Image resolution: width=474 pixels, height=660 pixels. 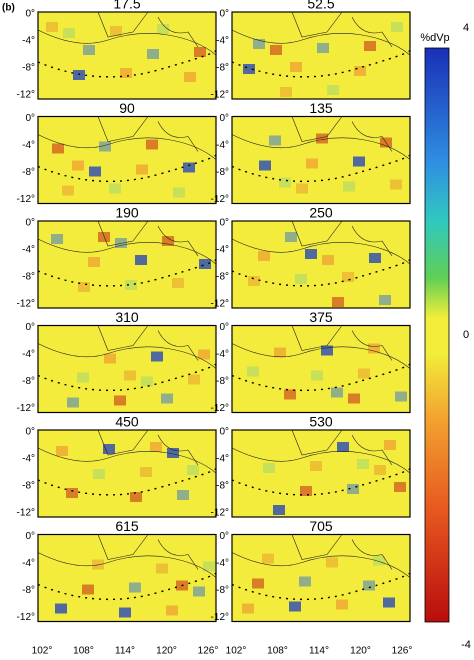 What do you see at coordinates (319, 651) in the screenshot?
I see `x-tick-label: 114°` at bounding box center [319, 651].